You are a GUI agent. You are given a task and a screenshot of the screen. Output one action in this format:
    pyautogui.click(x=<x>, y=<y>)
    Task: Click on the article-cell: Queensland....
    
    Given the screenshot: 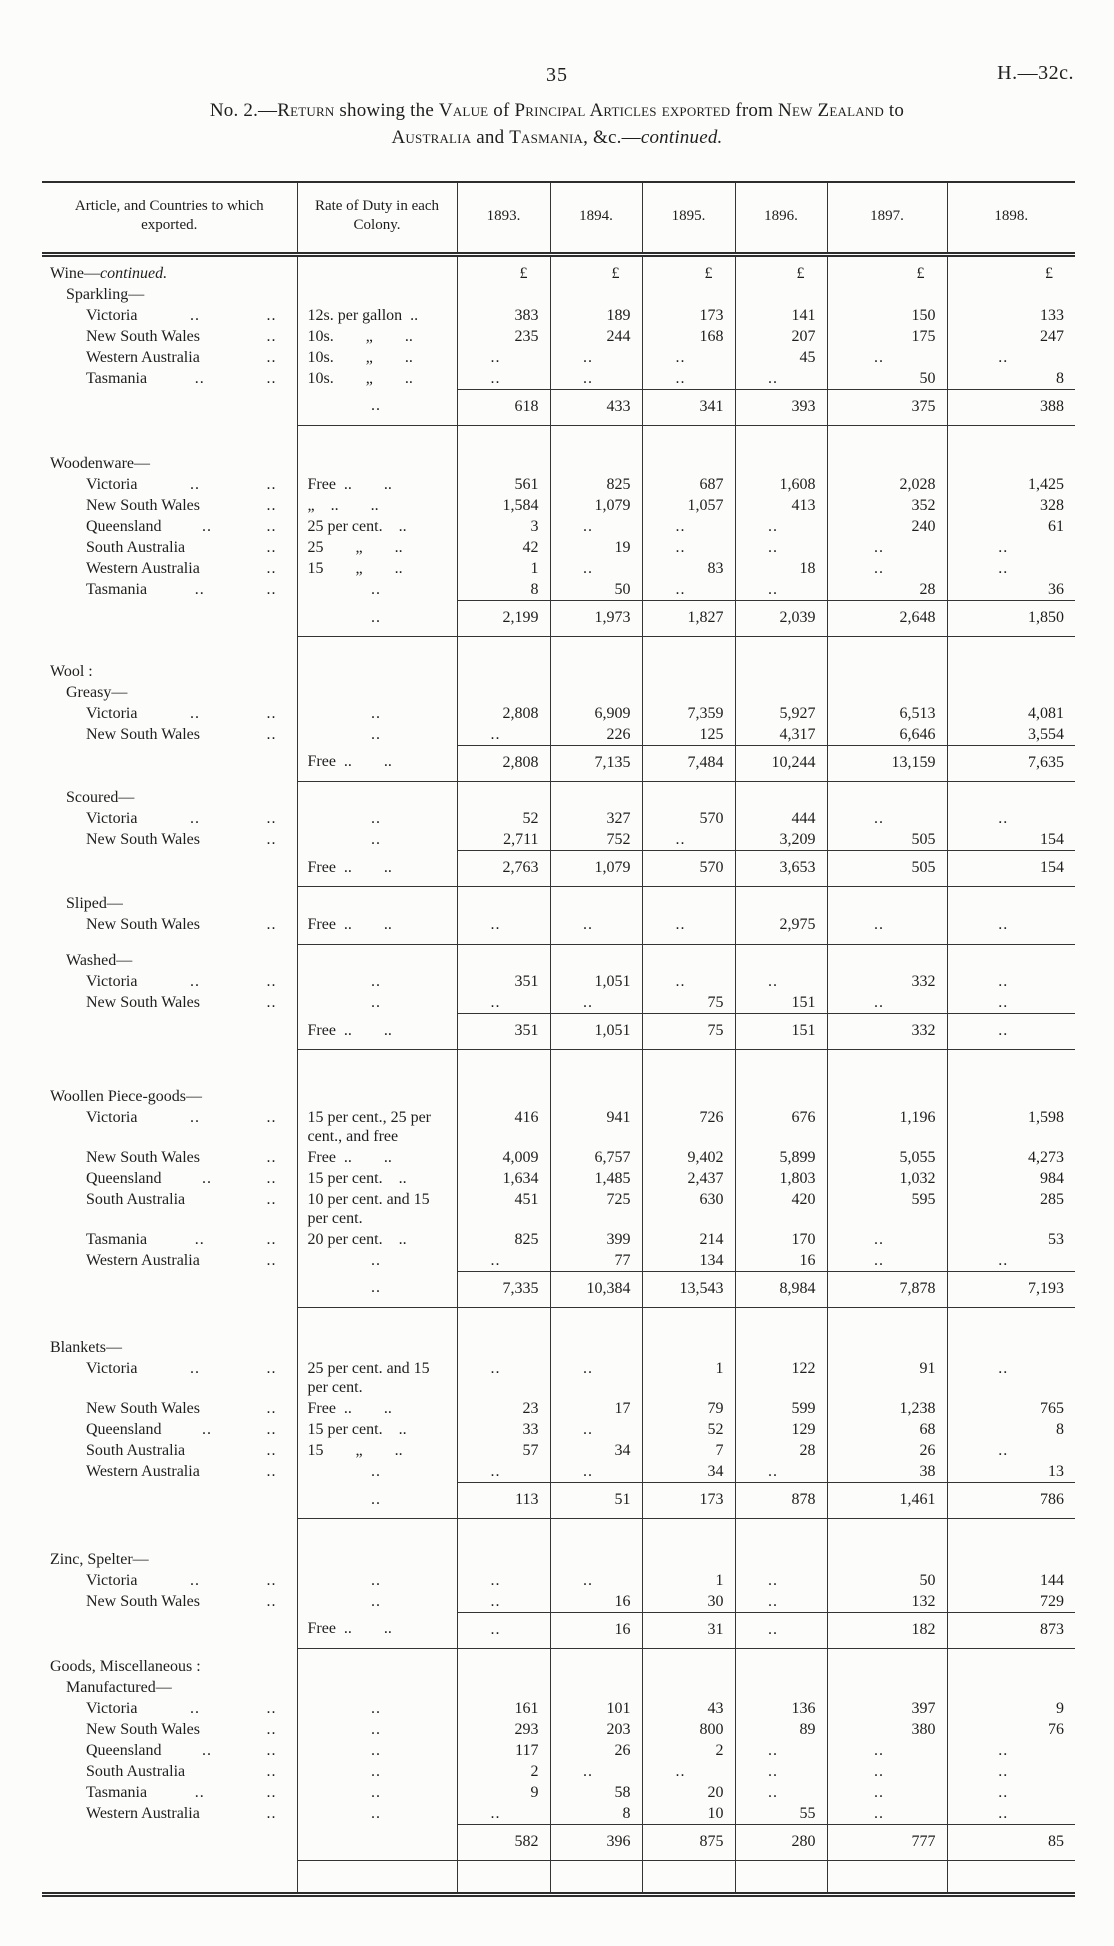 What is the action you would take?
    pyautogui.click(x=169, y=526)
    